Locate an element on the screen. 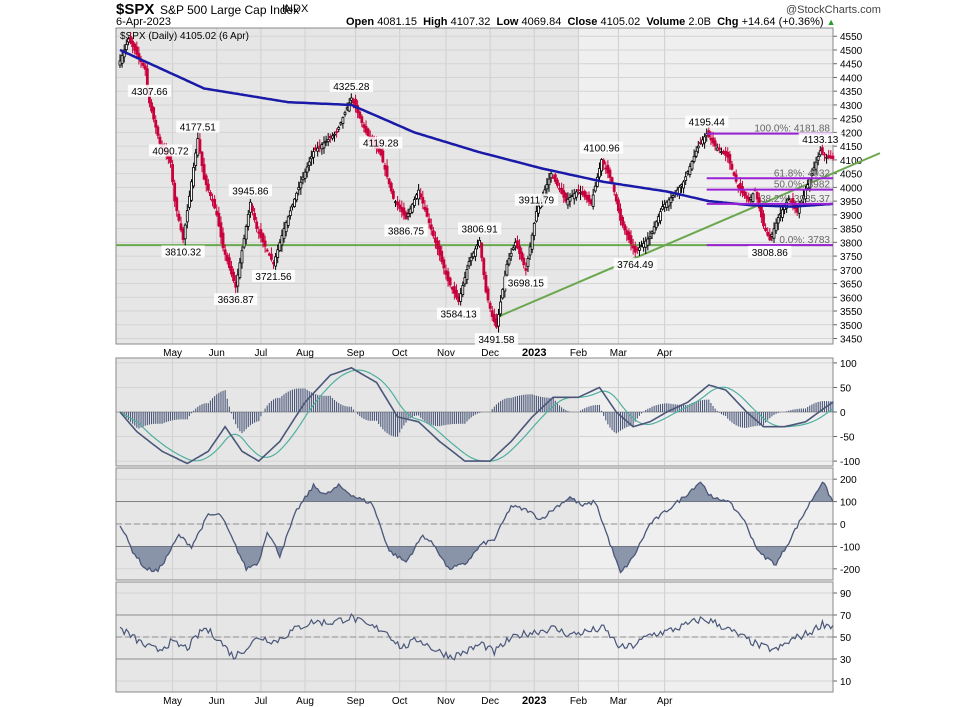 The image size is (980, 707). y-tick-label: 4050 is located at coordinates (851, 175).